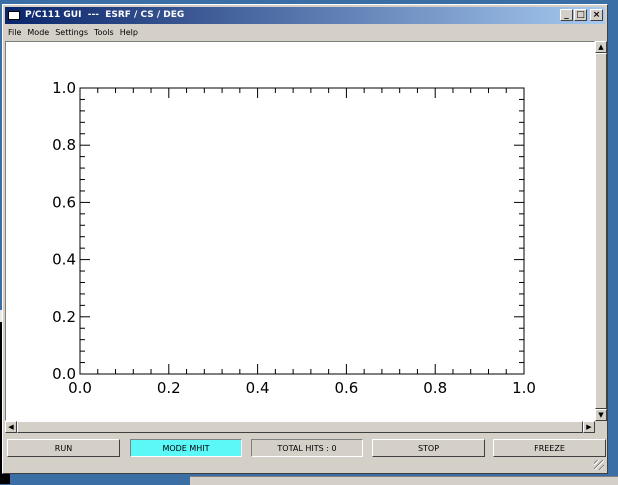 Image resolution: width=618 pixels, height=485 pixels. Describe the element at coordinates (258, 388) in the screenshot. I see `x-tick-label: 0.4` at that location.